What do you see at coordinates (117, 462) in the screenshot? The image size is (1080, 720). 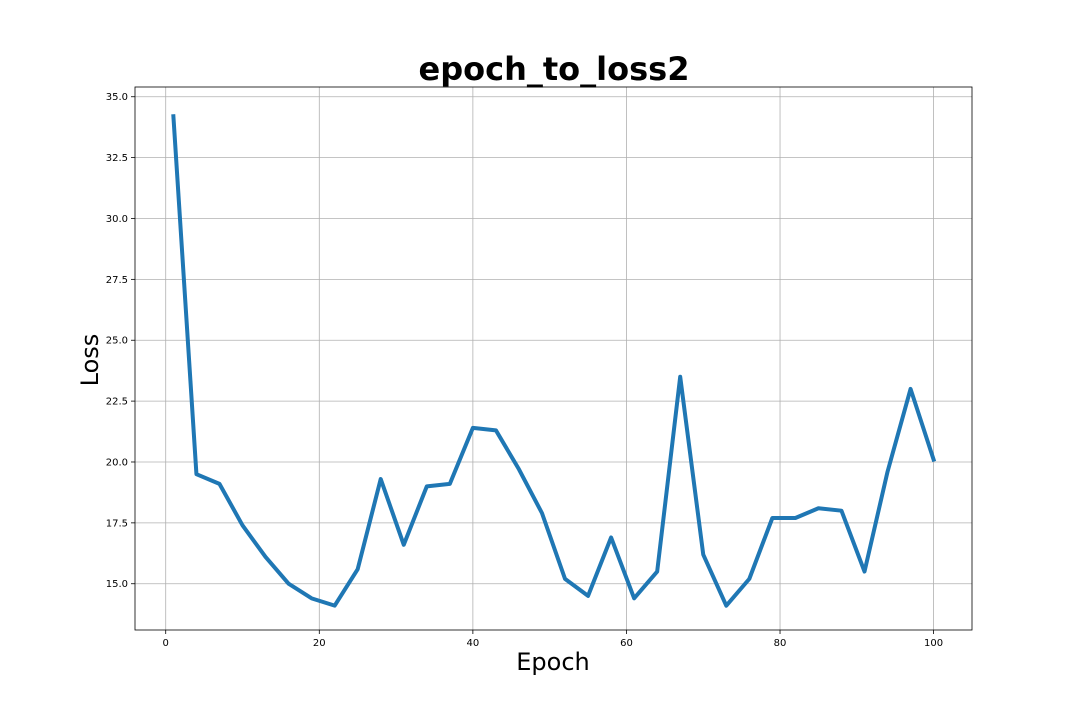 I see `y-tick-label: 20.0` at bounding box center [117, 462].